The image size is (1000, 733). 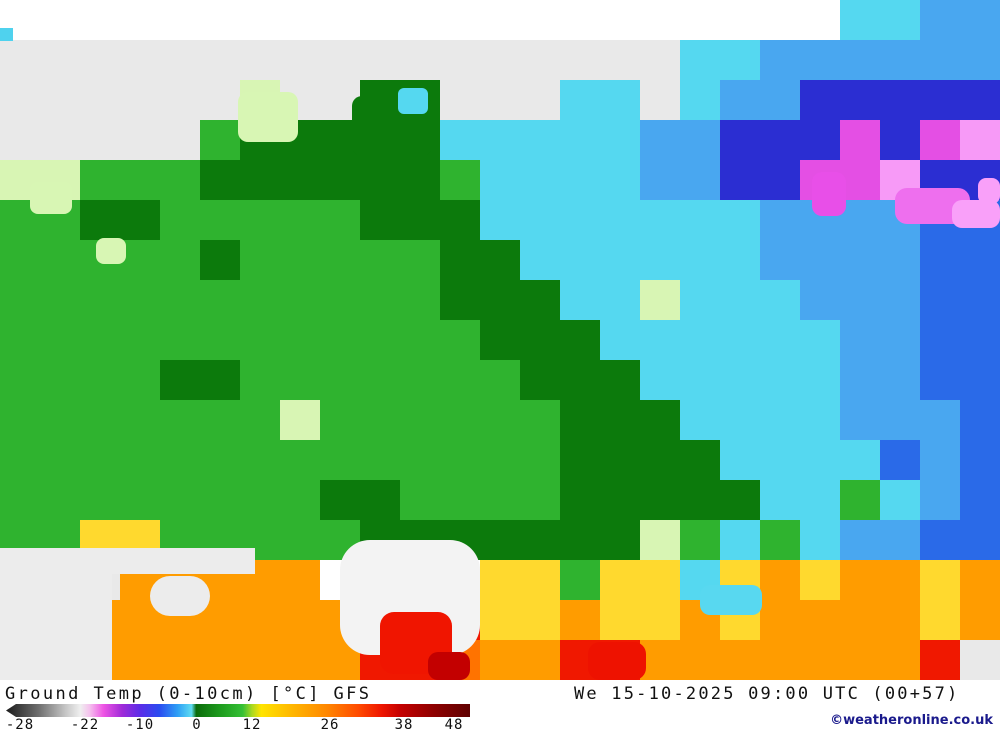 I want to click on legend-tick-label: 48, so click(x=454, y=725).